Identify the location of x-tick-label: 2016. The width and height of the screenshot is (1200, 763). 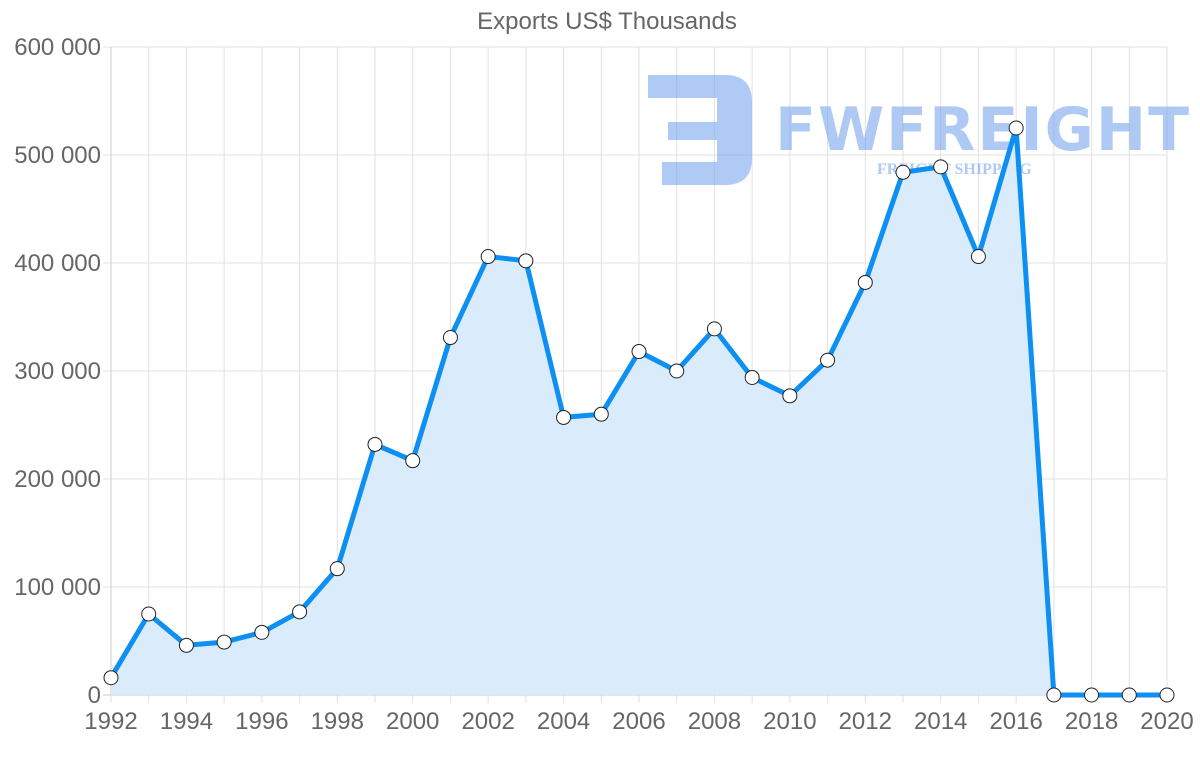
(1015, 721).